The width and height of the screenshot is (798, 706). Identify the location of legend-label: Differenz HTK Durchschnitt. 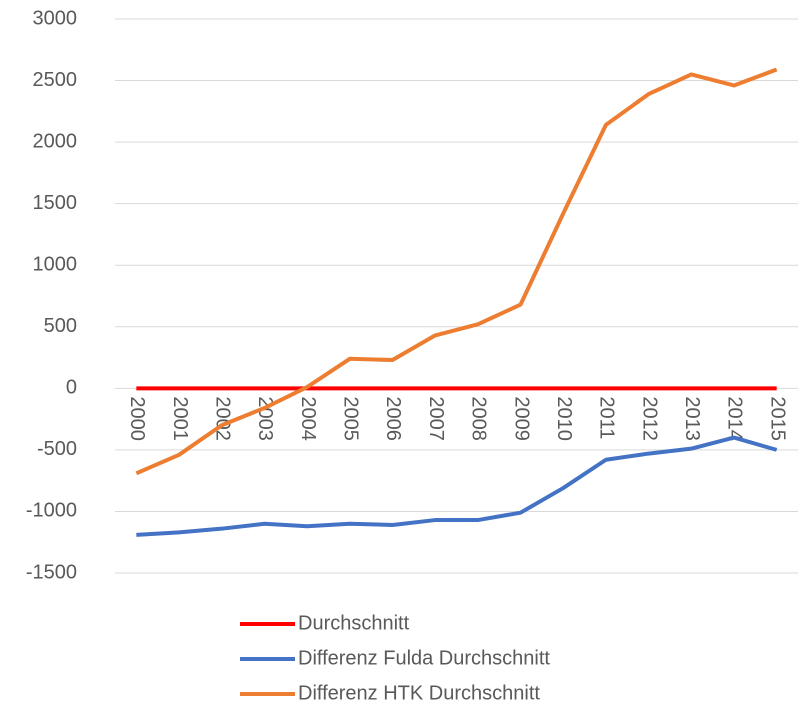
(419, 693).